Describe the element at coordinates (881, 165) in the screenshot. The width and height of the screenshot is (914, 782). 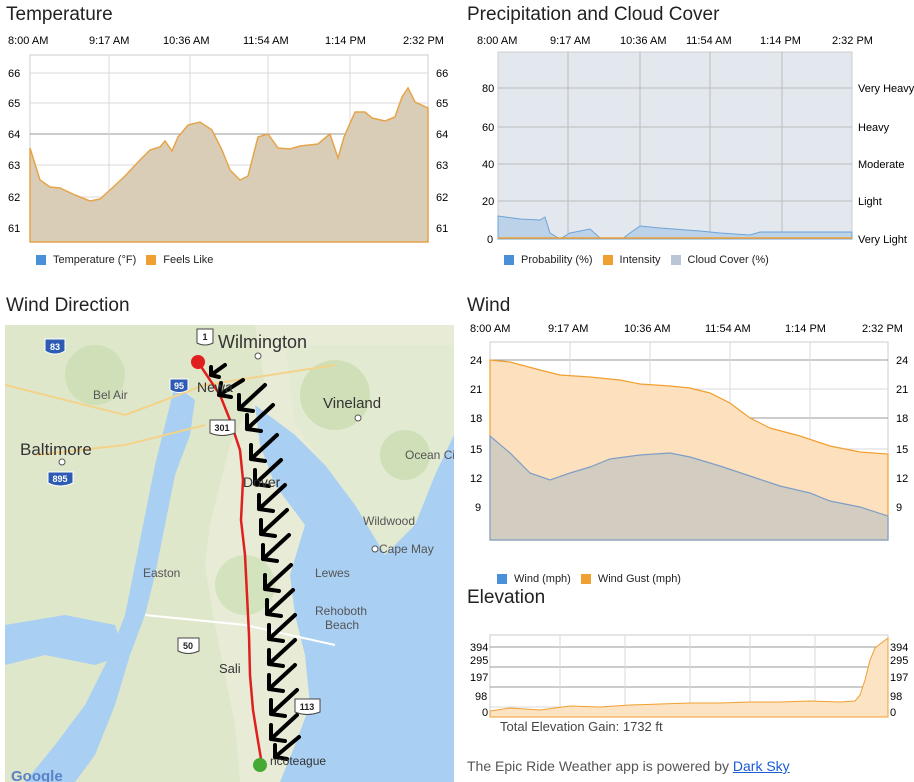
I see `intensity-moderate: Moderate` at that location.